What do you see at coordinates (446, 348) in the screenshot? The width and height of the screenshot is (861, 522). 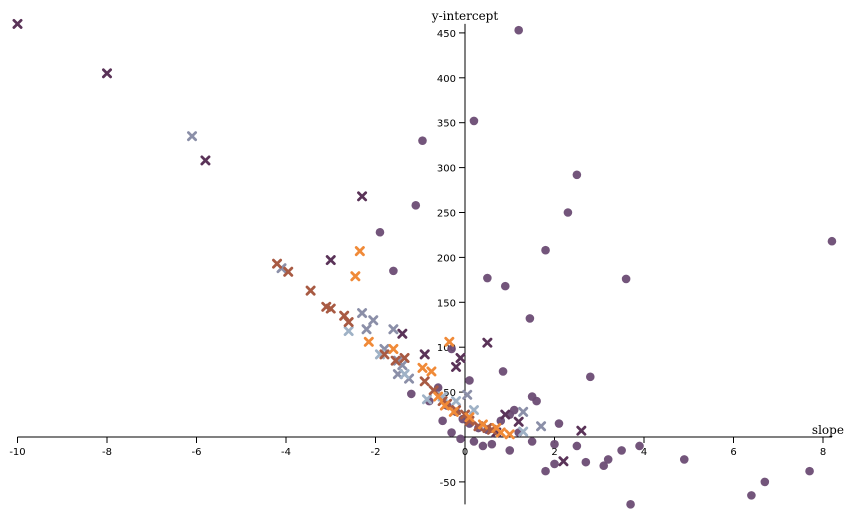 I see `y-tick-label: 100` at bounding box center [446, 348].